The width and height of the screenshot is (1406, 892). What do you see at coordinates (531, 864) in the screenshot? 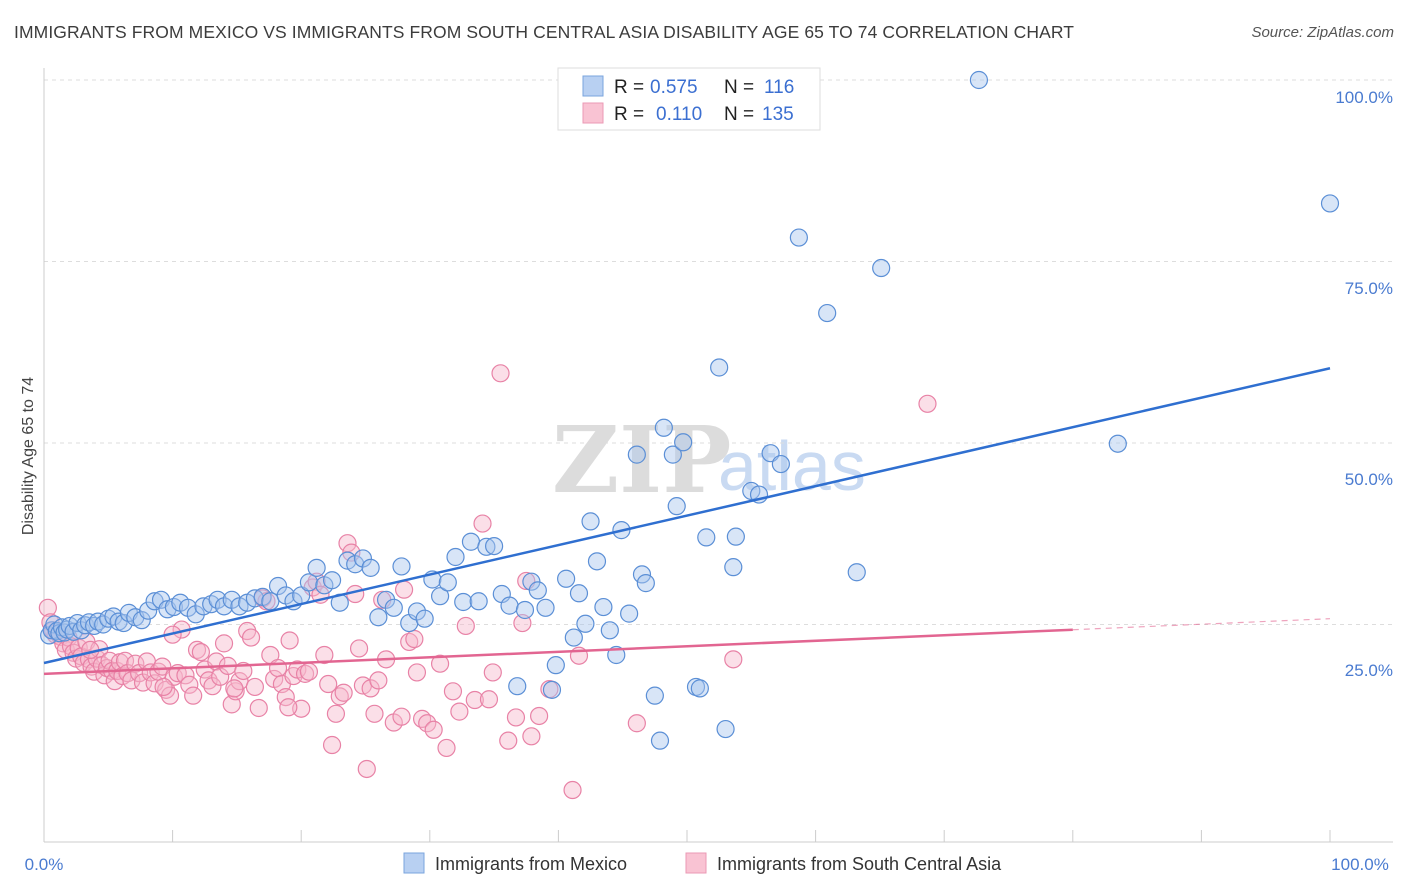
I see `bottom-legend-label: Immigrants from Mexico` at bounding box center [531, 864].